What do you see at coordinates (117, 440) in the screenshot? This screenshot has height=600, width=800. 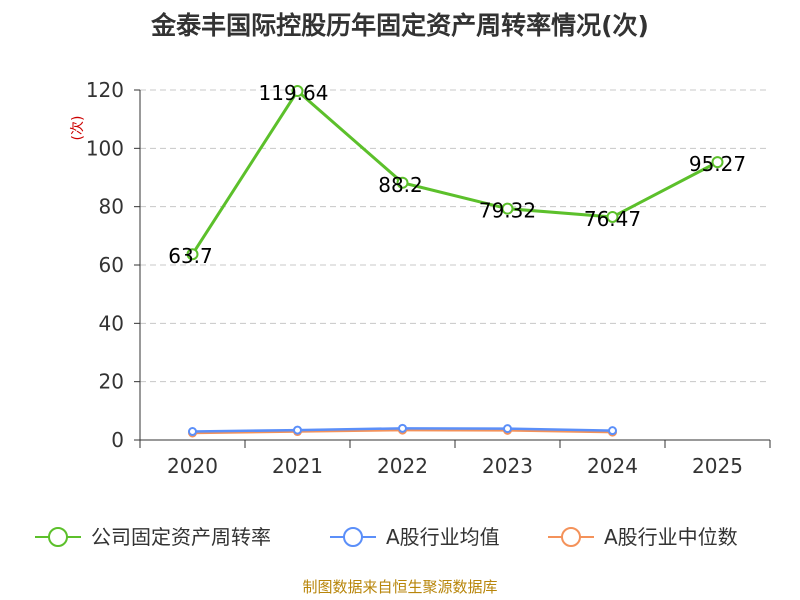 I see `y-tick-label: 0` at bounding box center [117, 440].